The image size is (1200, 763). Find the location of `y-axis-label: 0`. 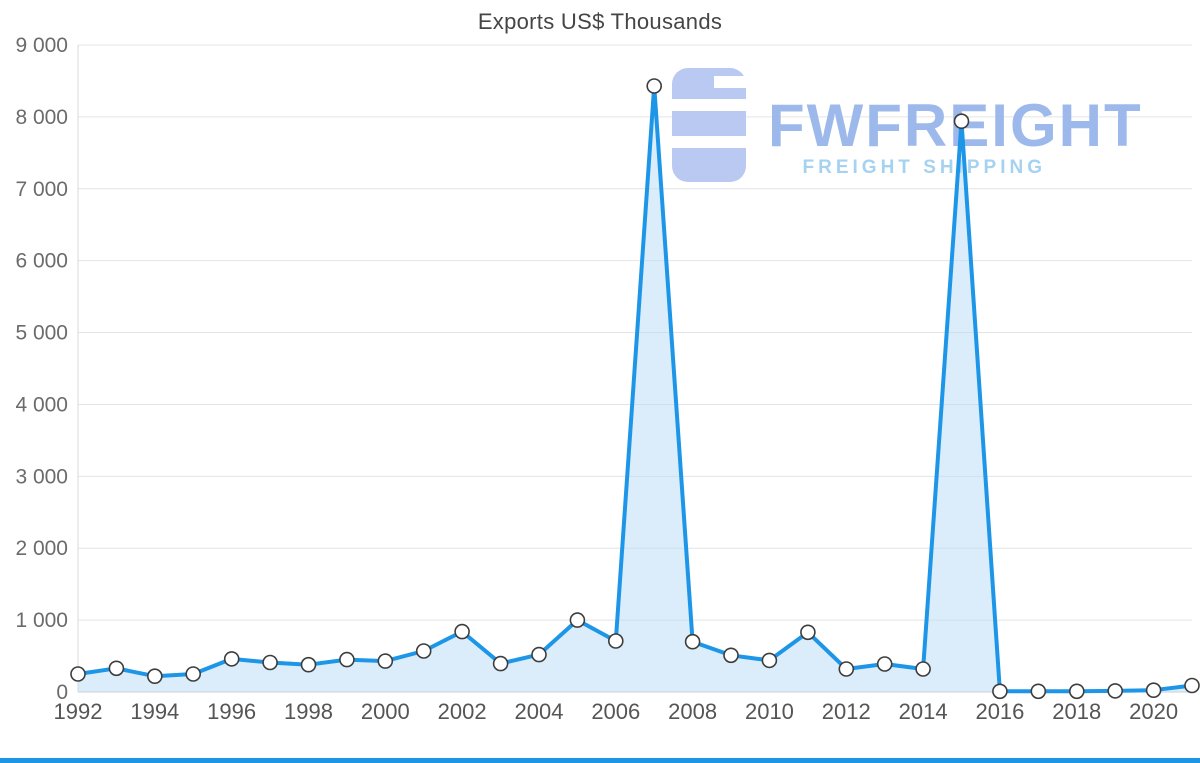

y-axis-label: 0 is located at coordinates (62, 692).